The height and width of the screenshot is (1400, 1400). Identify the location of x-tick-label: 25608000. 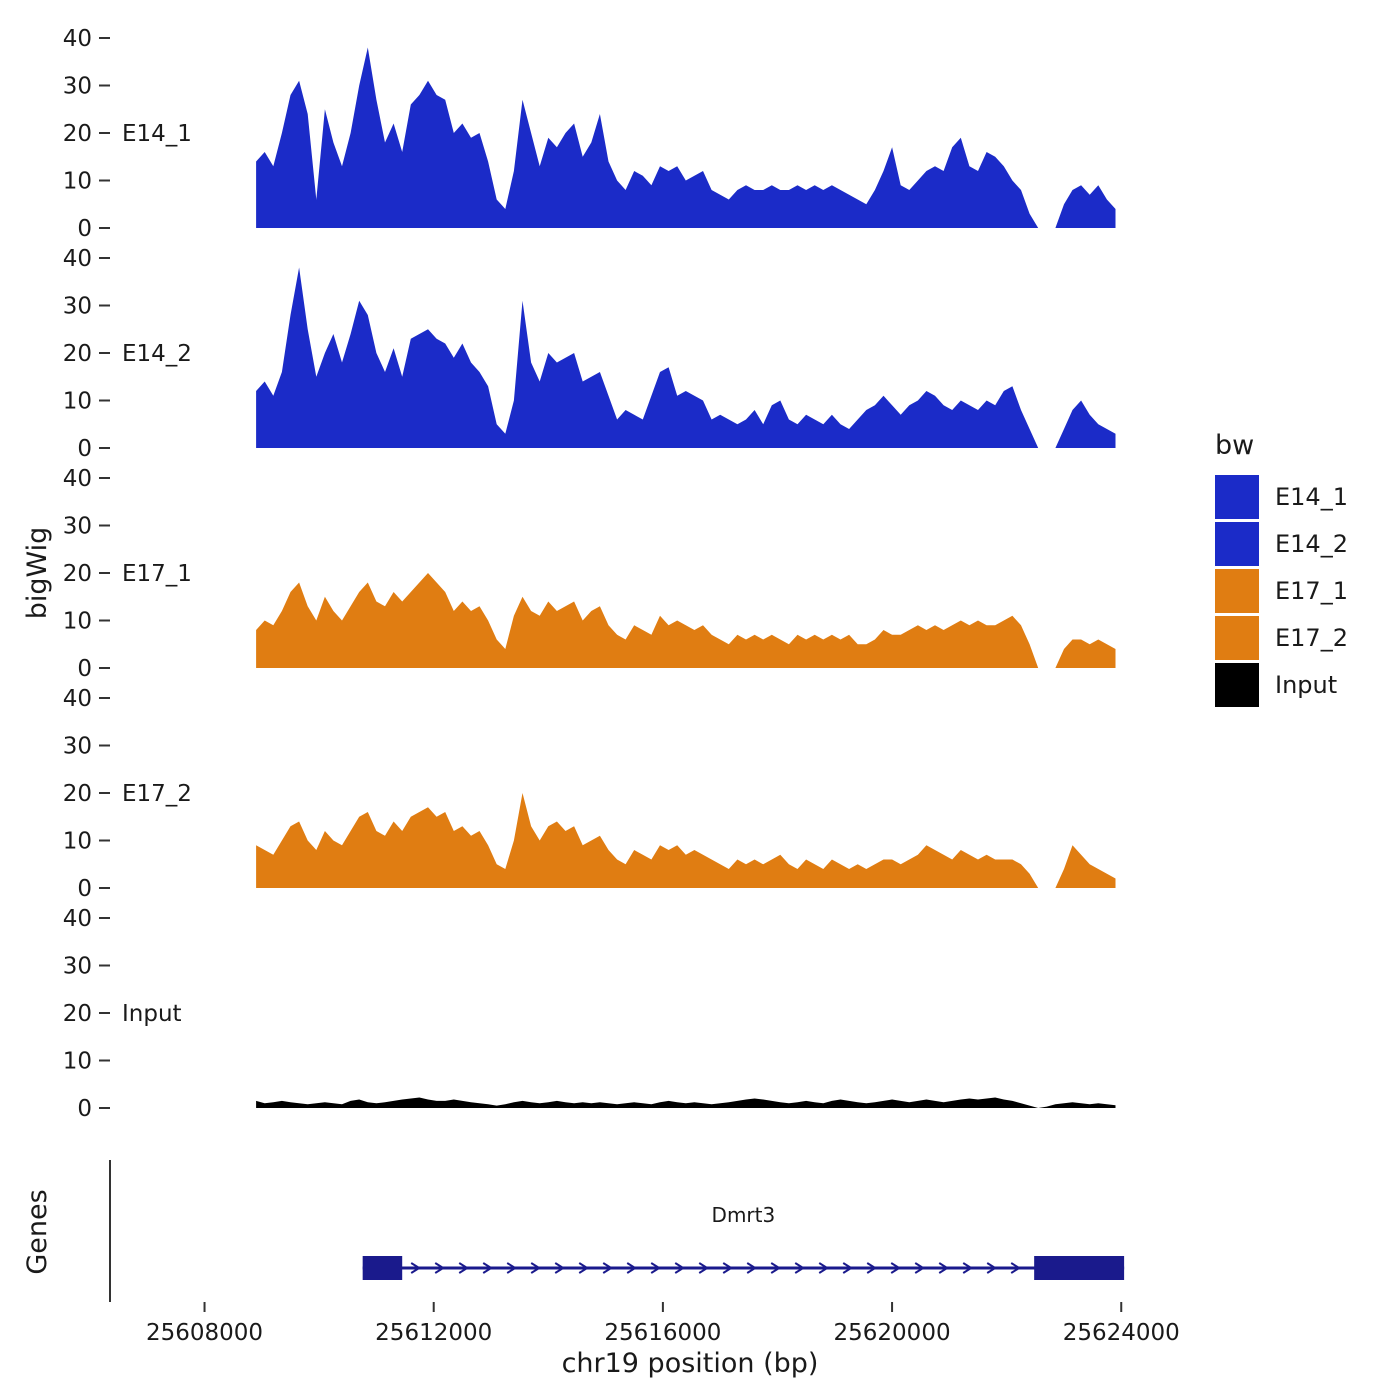
(204, 1333).